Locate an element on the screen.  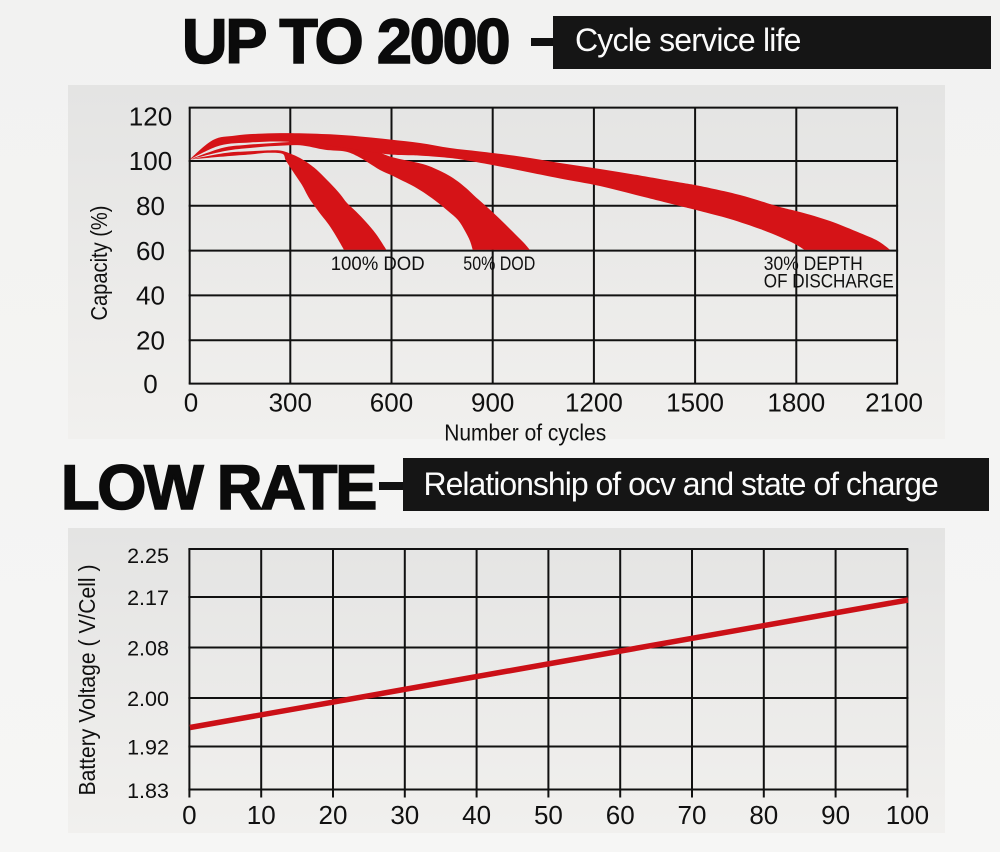
svg-text: 30% DEPTH is located at coordinates (813, 264).